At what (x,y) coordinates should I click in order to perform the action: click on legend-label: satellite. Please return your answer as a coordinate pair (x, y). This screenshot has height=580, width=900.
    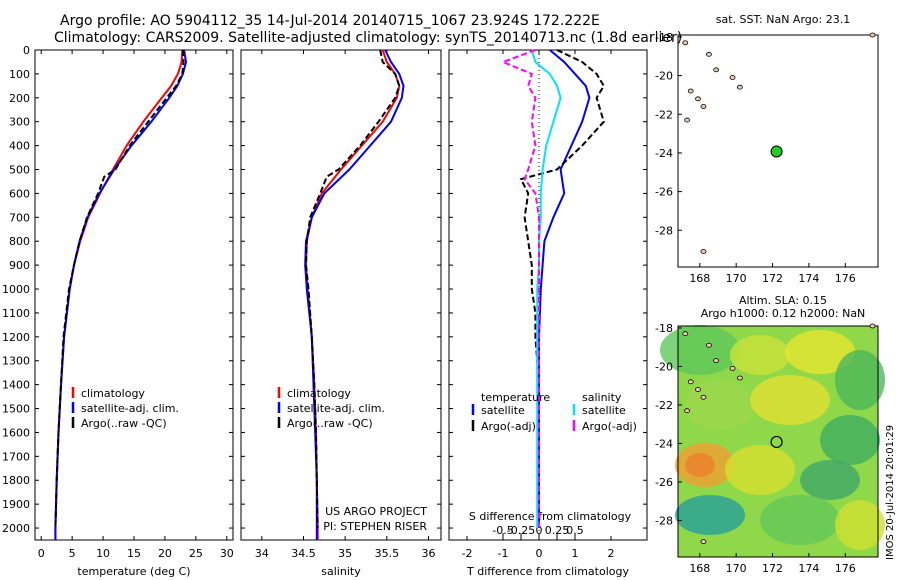
    Looking at the image, I should click on (503, 410).